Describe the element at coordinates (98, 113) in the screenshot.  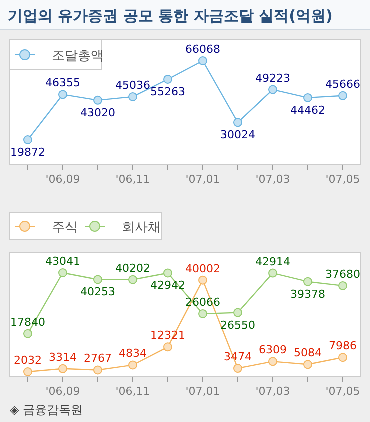
I see `data-label: 43020` at that location.